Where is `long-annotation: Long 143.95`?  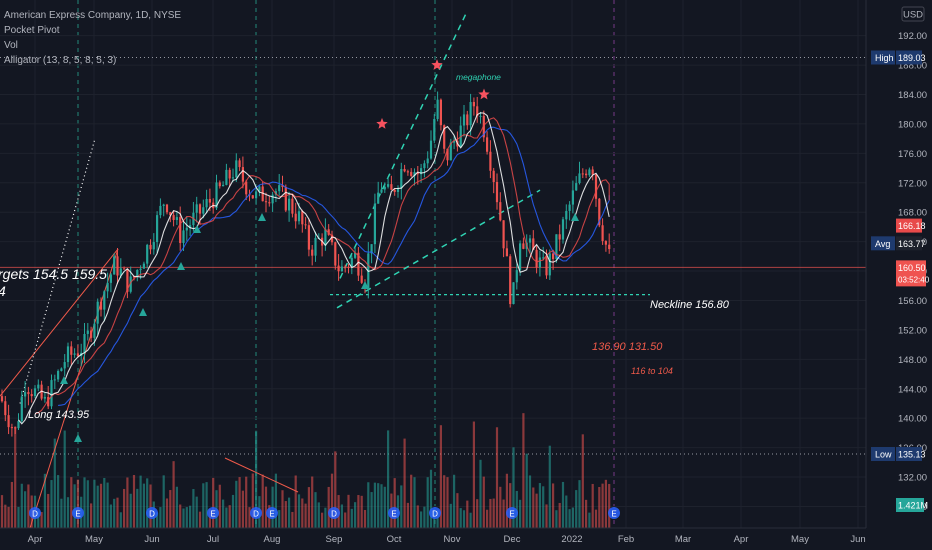
long-annotation: Long 143.95 is located at coordinates (59, 415).